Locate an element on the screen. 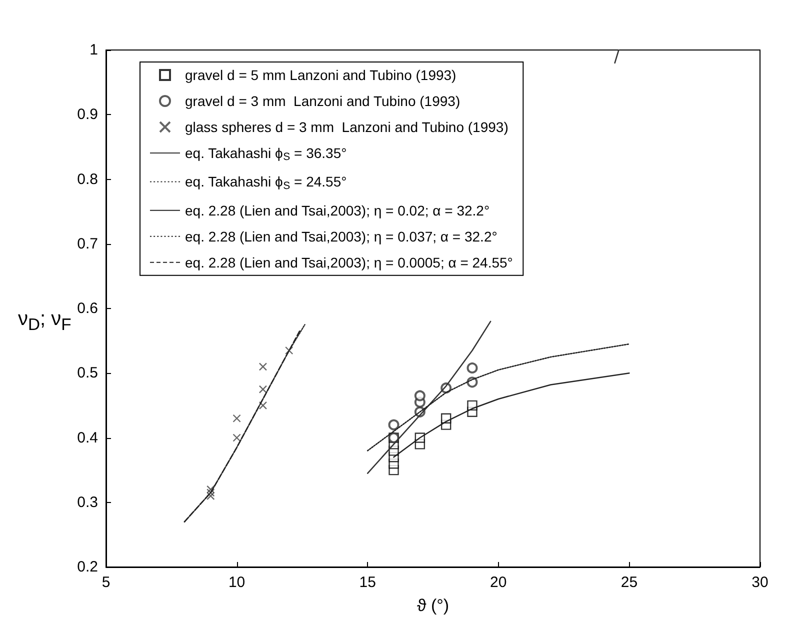 Image resolution: width=786 pixels, height=636 pixels. y-tick-label: 0.2 is located at coordinates (87, 567).